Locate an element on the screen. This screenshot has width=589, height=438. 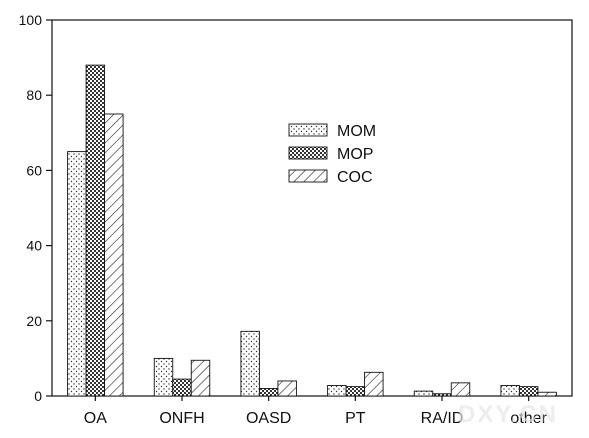
bar-mop-onfh is located at coordinates (182, 387).